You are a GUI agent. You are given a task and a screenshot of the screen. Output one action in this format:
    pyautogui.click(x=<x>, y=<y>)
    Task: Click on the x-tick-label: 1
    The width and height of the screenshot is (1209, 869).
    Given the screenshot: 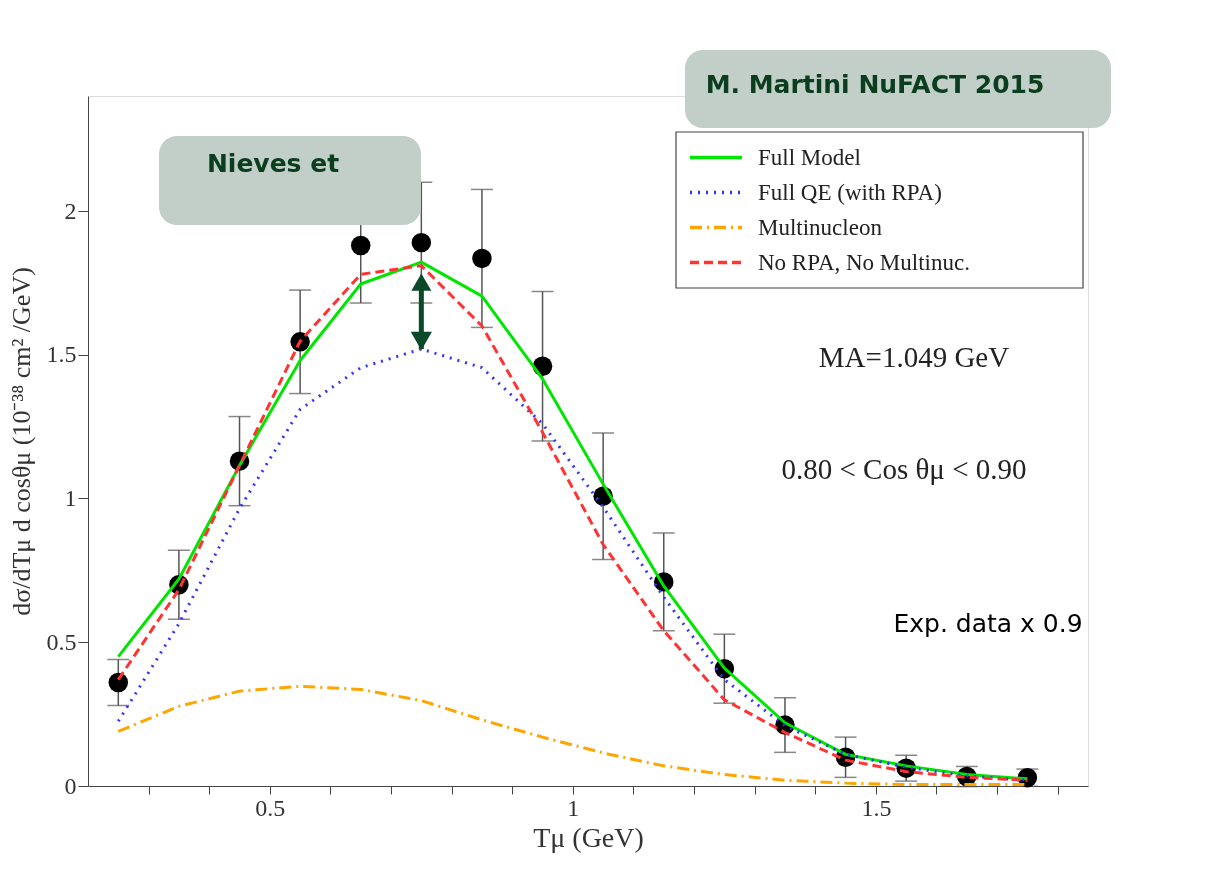 What is the action you would take?
    pyautogui.click(x=573, y=807)
    